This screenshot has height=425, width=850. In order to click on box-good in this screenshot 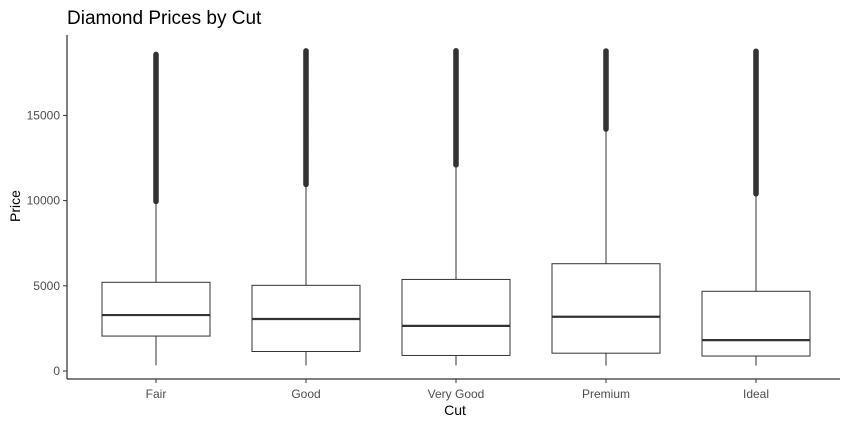, I will do `click(306, 207)`.